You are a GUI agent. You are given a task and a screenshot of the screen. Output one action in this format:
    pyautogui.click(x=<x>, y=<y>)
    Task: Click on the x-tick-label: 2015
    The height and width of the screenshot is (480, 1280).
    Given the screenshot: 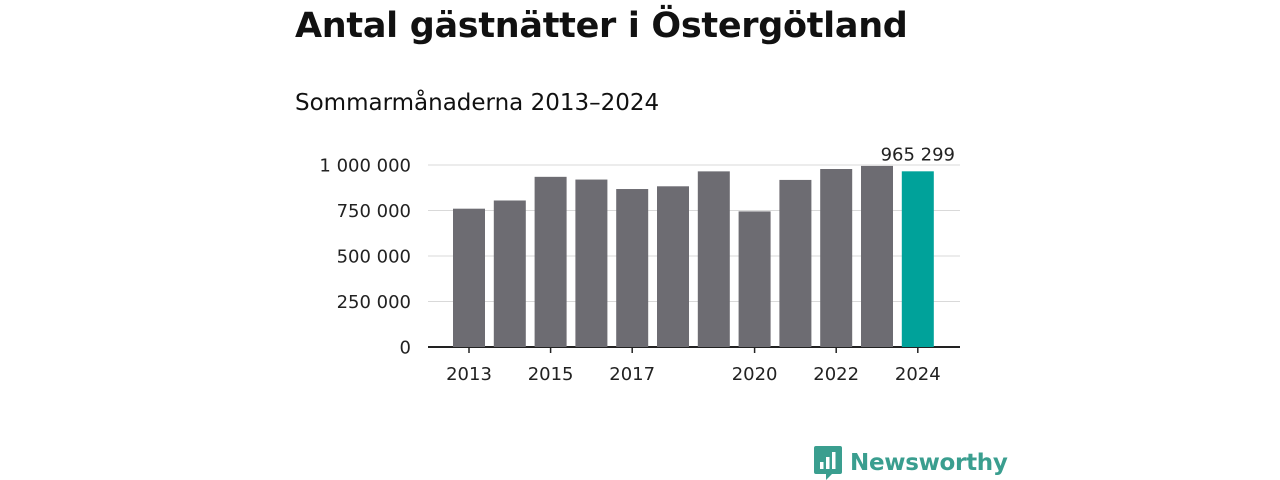 What is the action you would take?
    pyautogui.click(x=551, y=374)
    